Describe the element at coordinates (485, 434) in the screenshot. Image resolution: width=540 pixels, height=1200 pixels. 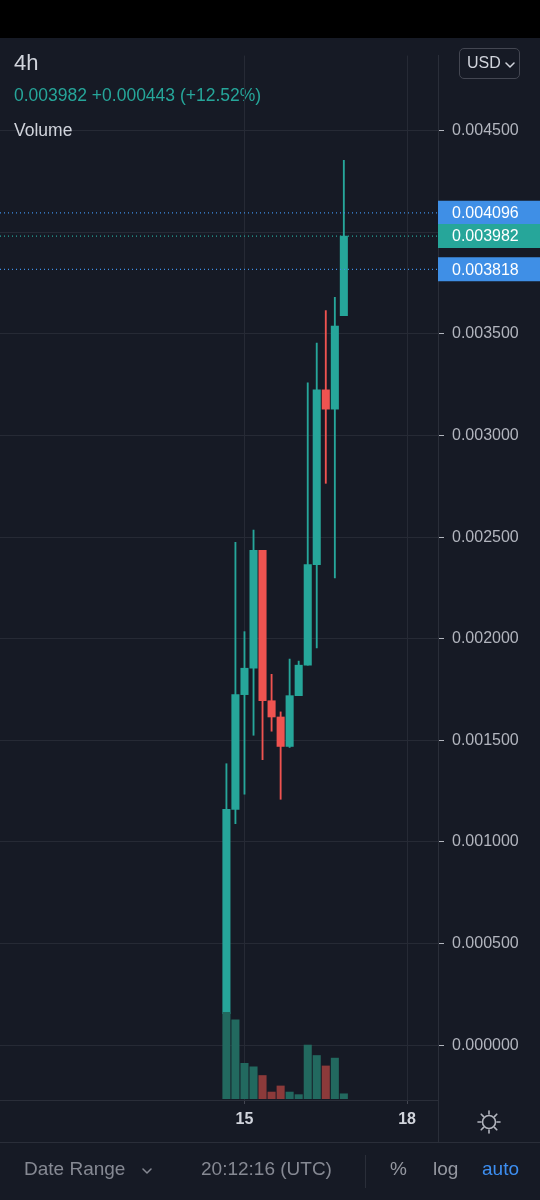
I see `y-tick-label: 0.003000` at that location.